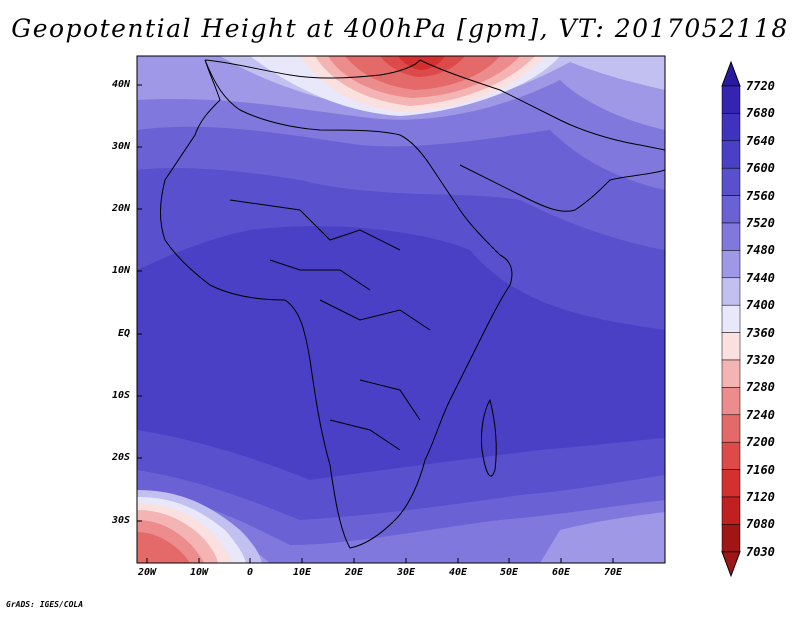 This screenshot has width=800, height=618. I want to click on lon-ticks, so click(380, 560).